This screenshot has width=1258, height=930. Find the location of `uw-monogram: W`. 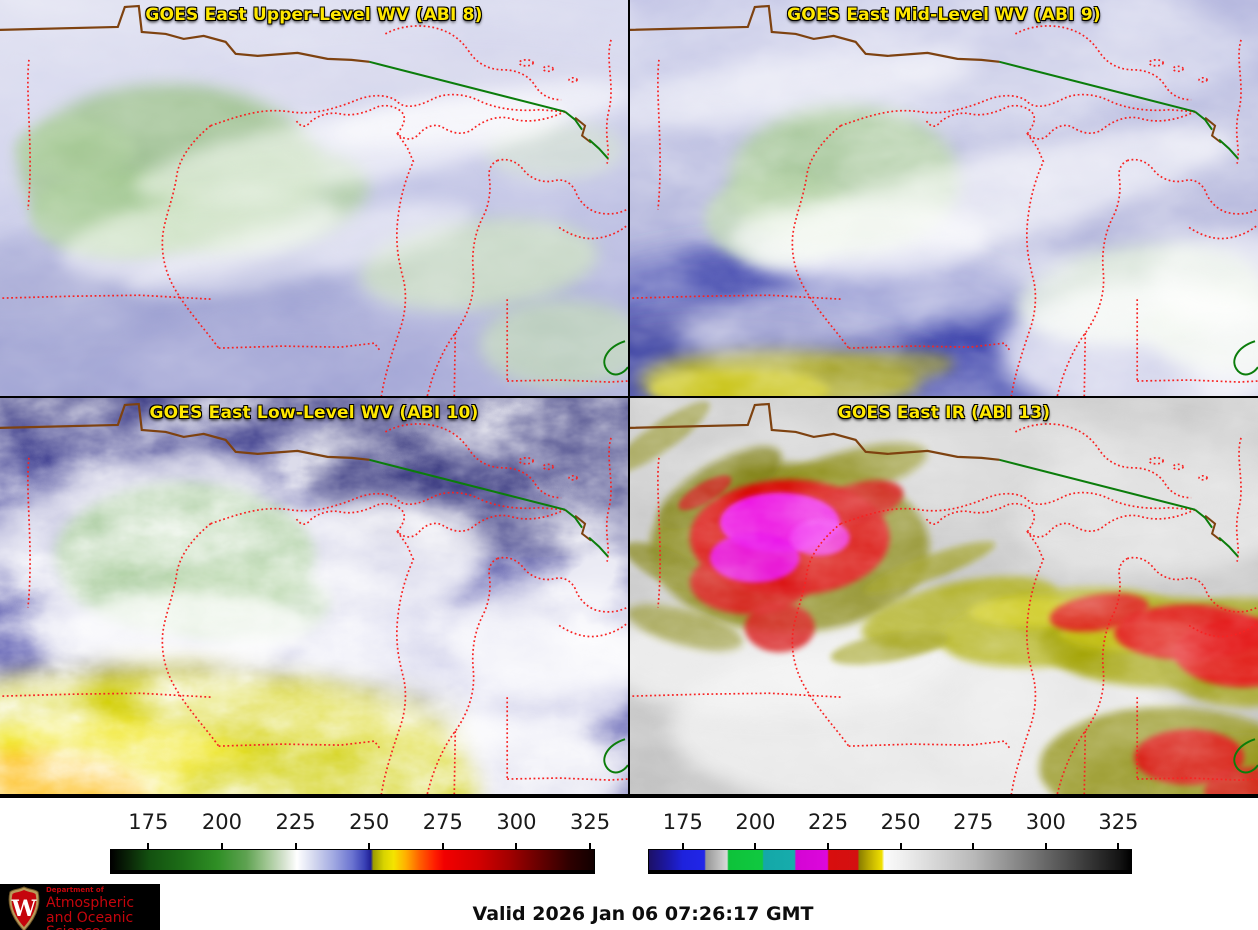

uw-monogram: W is located at coordinates (24, 909).